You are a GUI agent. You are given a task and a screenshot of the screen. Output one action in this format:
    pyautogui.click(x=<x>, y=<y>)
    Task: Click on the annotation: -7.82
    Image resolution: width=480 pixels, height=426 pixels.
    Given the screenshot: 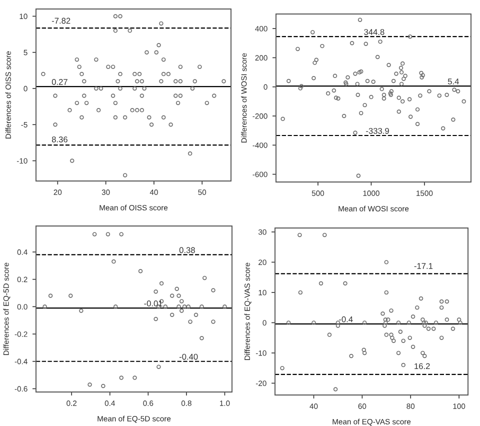 What is the action you would take?
    pyautogui.click(x=61, y=21)
    